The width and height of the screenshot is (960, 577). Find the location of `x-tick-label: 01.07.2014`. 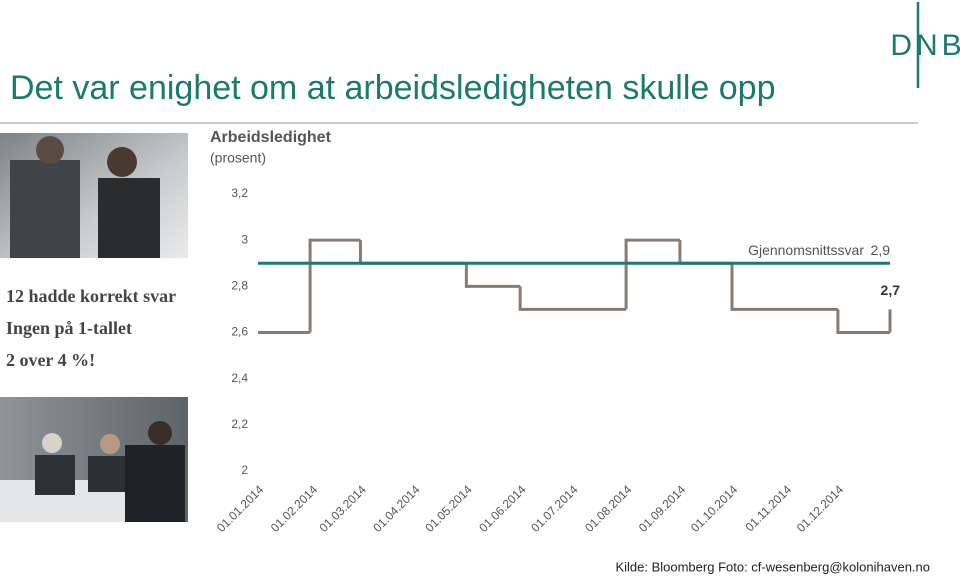

x-tick-label: 01.07.2014 is located at coordinates (554, 508).